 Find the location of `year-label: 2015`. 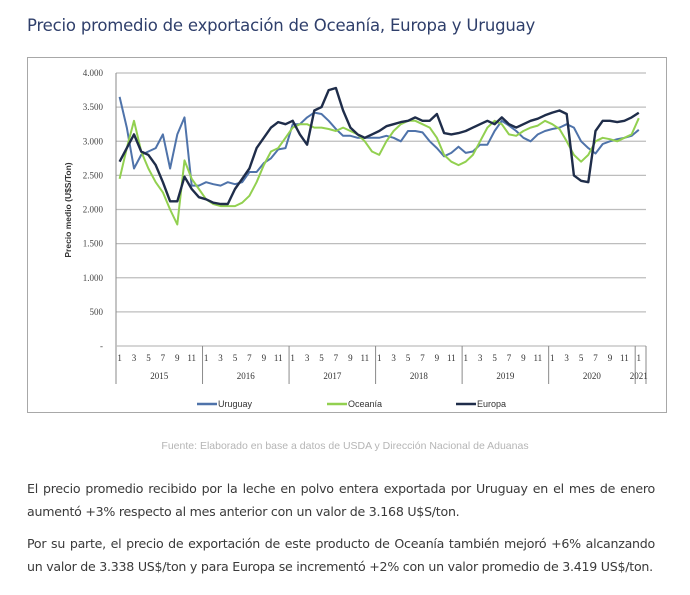

year-label: 2015 is located at coordinates (159, 376).